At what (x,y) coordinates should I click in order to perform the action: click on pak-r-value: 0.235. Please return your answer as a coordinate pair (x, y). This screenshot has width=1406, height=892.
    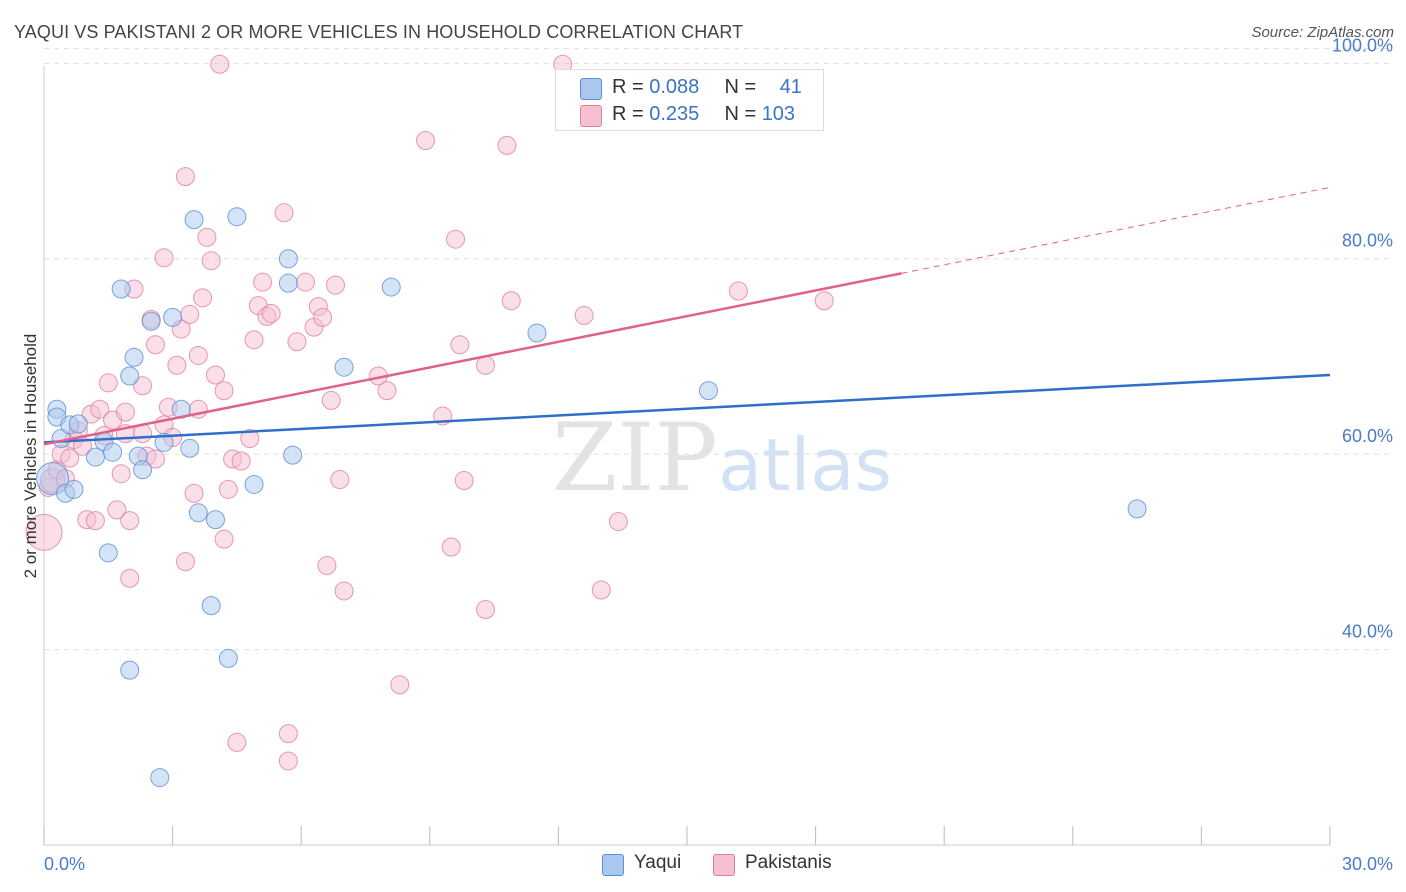
    Looking at the image, I should click on (674, 114).